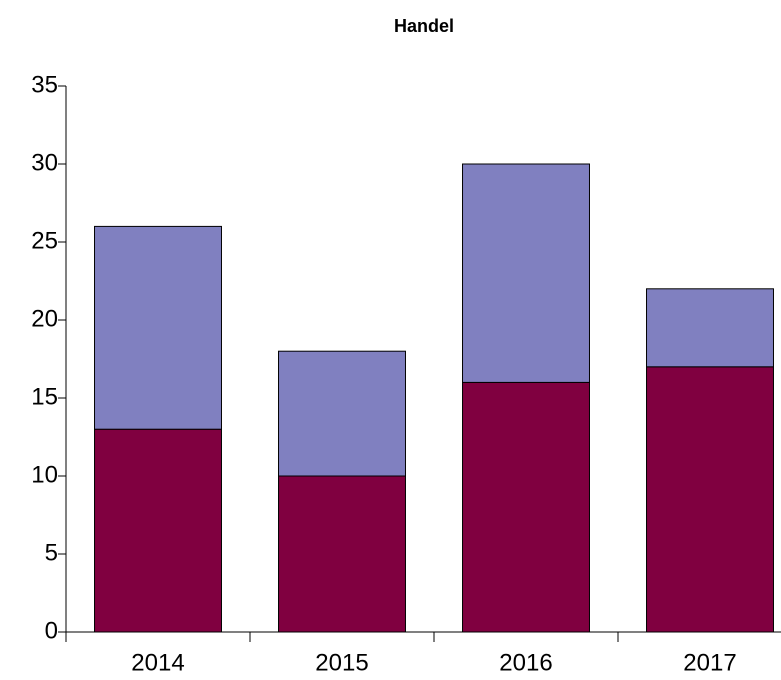 This screenshot has height=680, width=781. What do you see at coordinates (424, 26) in the screenshot?
I see `chart-title: Handel` at bounding box center [424, 26].